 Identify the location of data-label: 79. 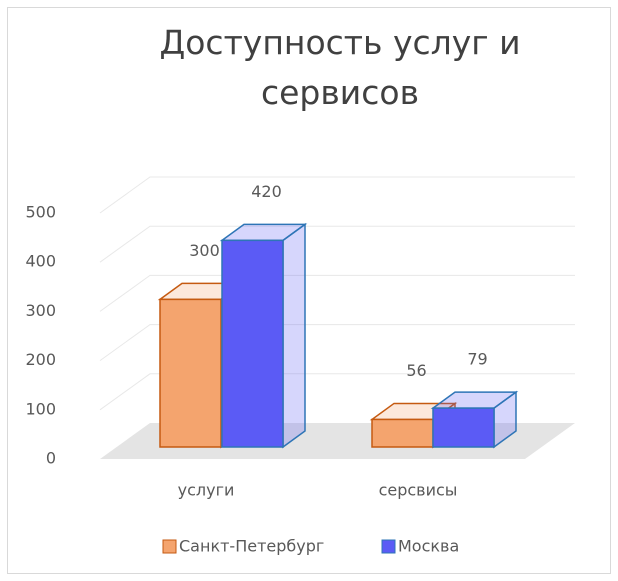
(477, 359).